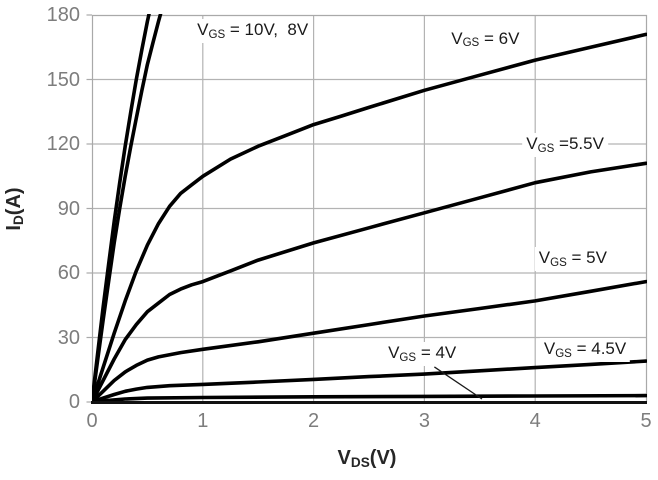 The height and width of the screenshot is (480, 658). I want to click on curve-vgs-8v, so click(127, 208).